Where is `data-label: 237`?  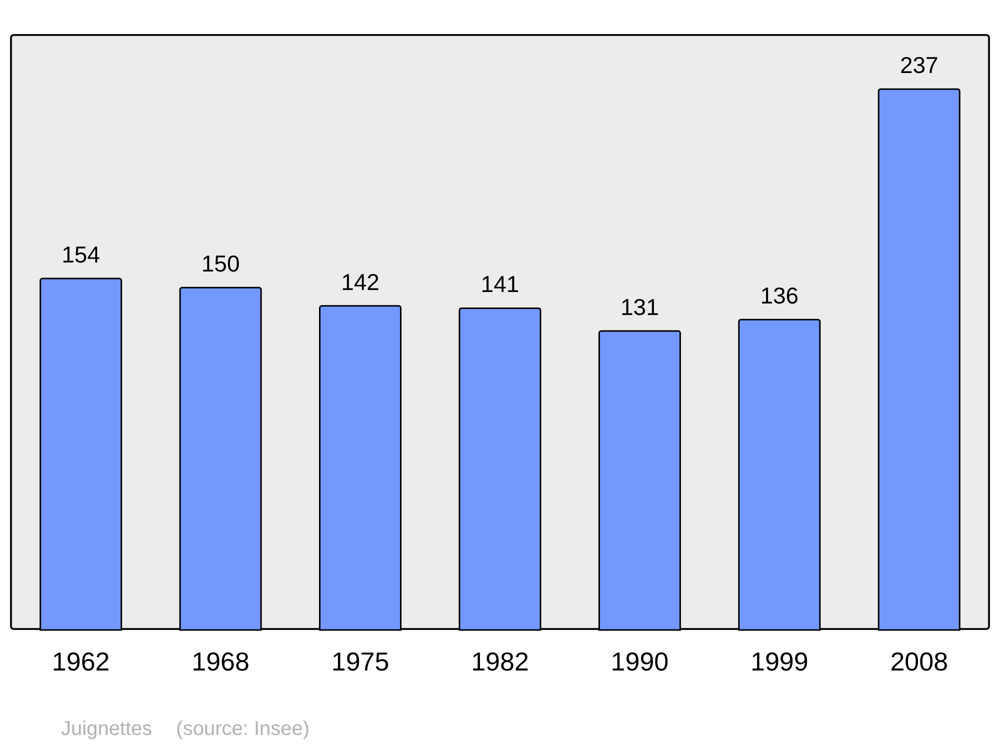 data-label: 237 is located at coordinates (919, 65).